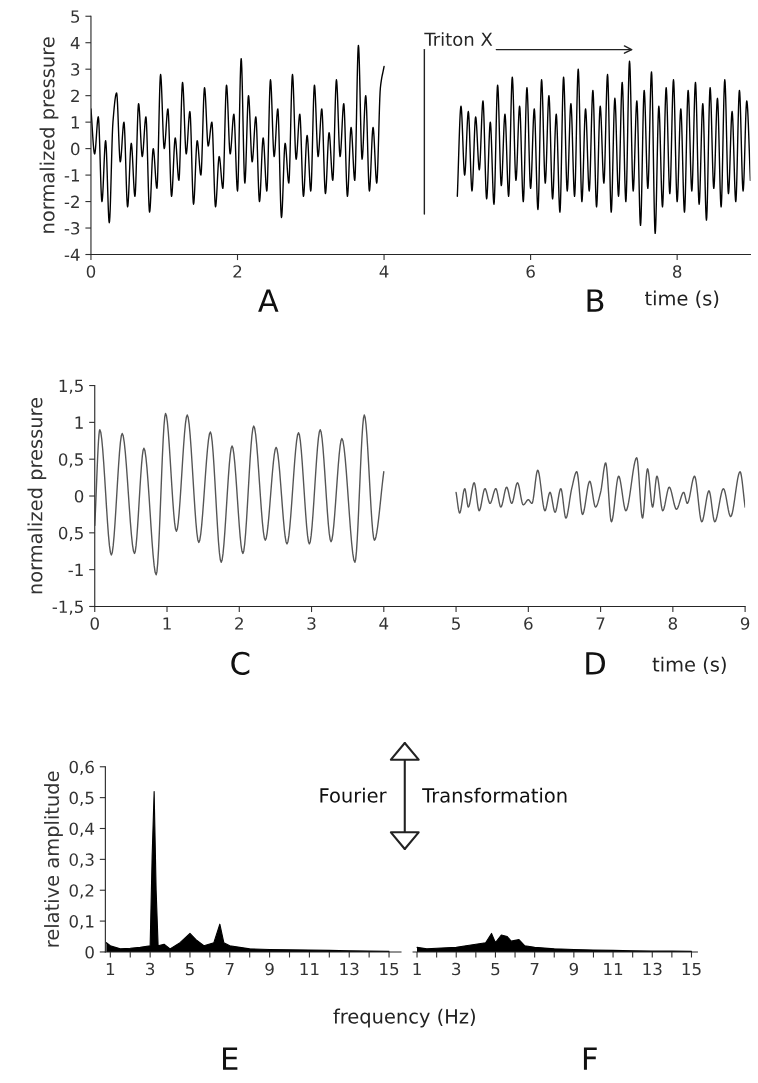 The height and width of the screenshot is (1083, 758). I want to click on y-tick-label: 4, so click(75, 43).